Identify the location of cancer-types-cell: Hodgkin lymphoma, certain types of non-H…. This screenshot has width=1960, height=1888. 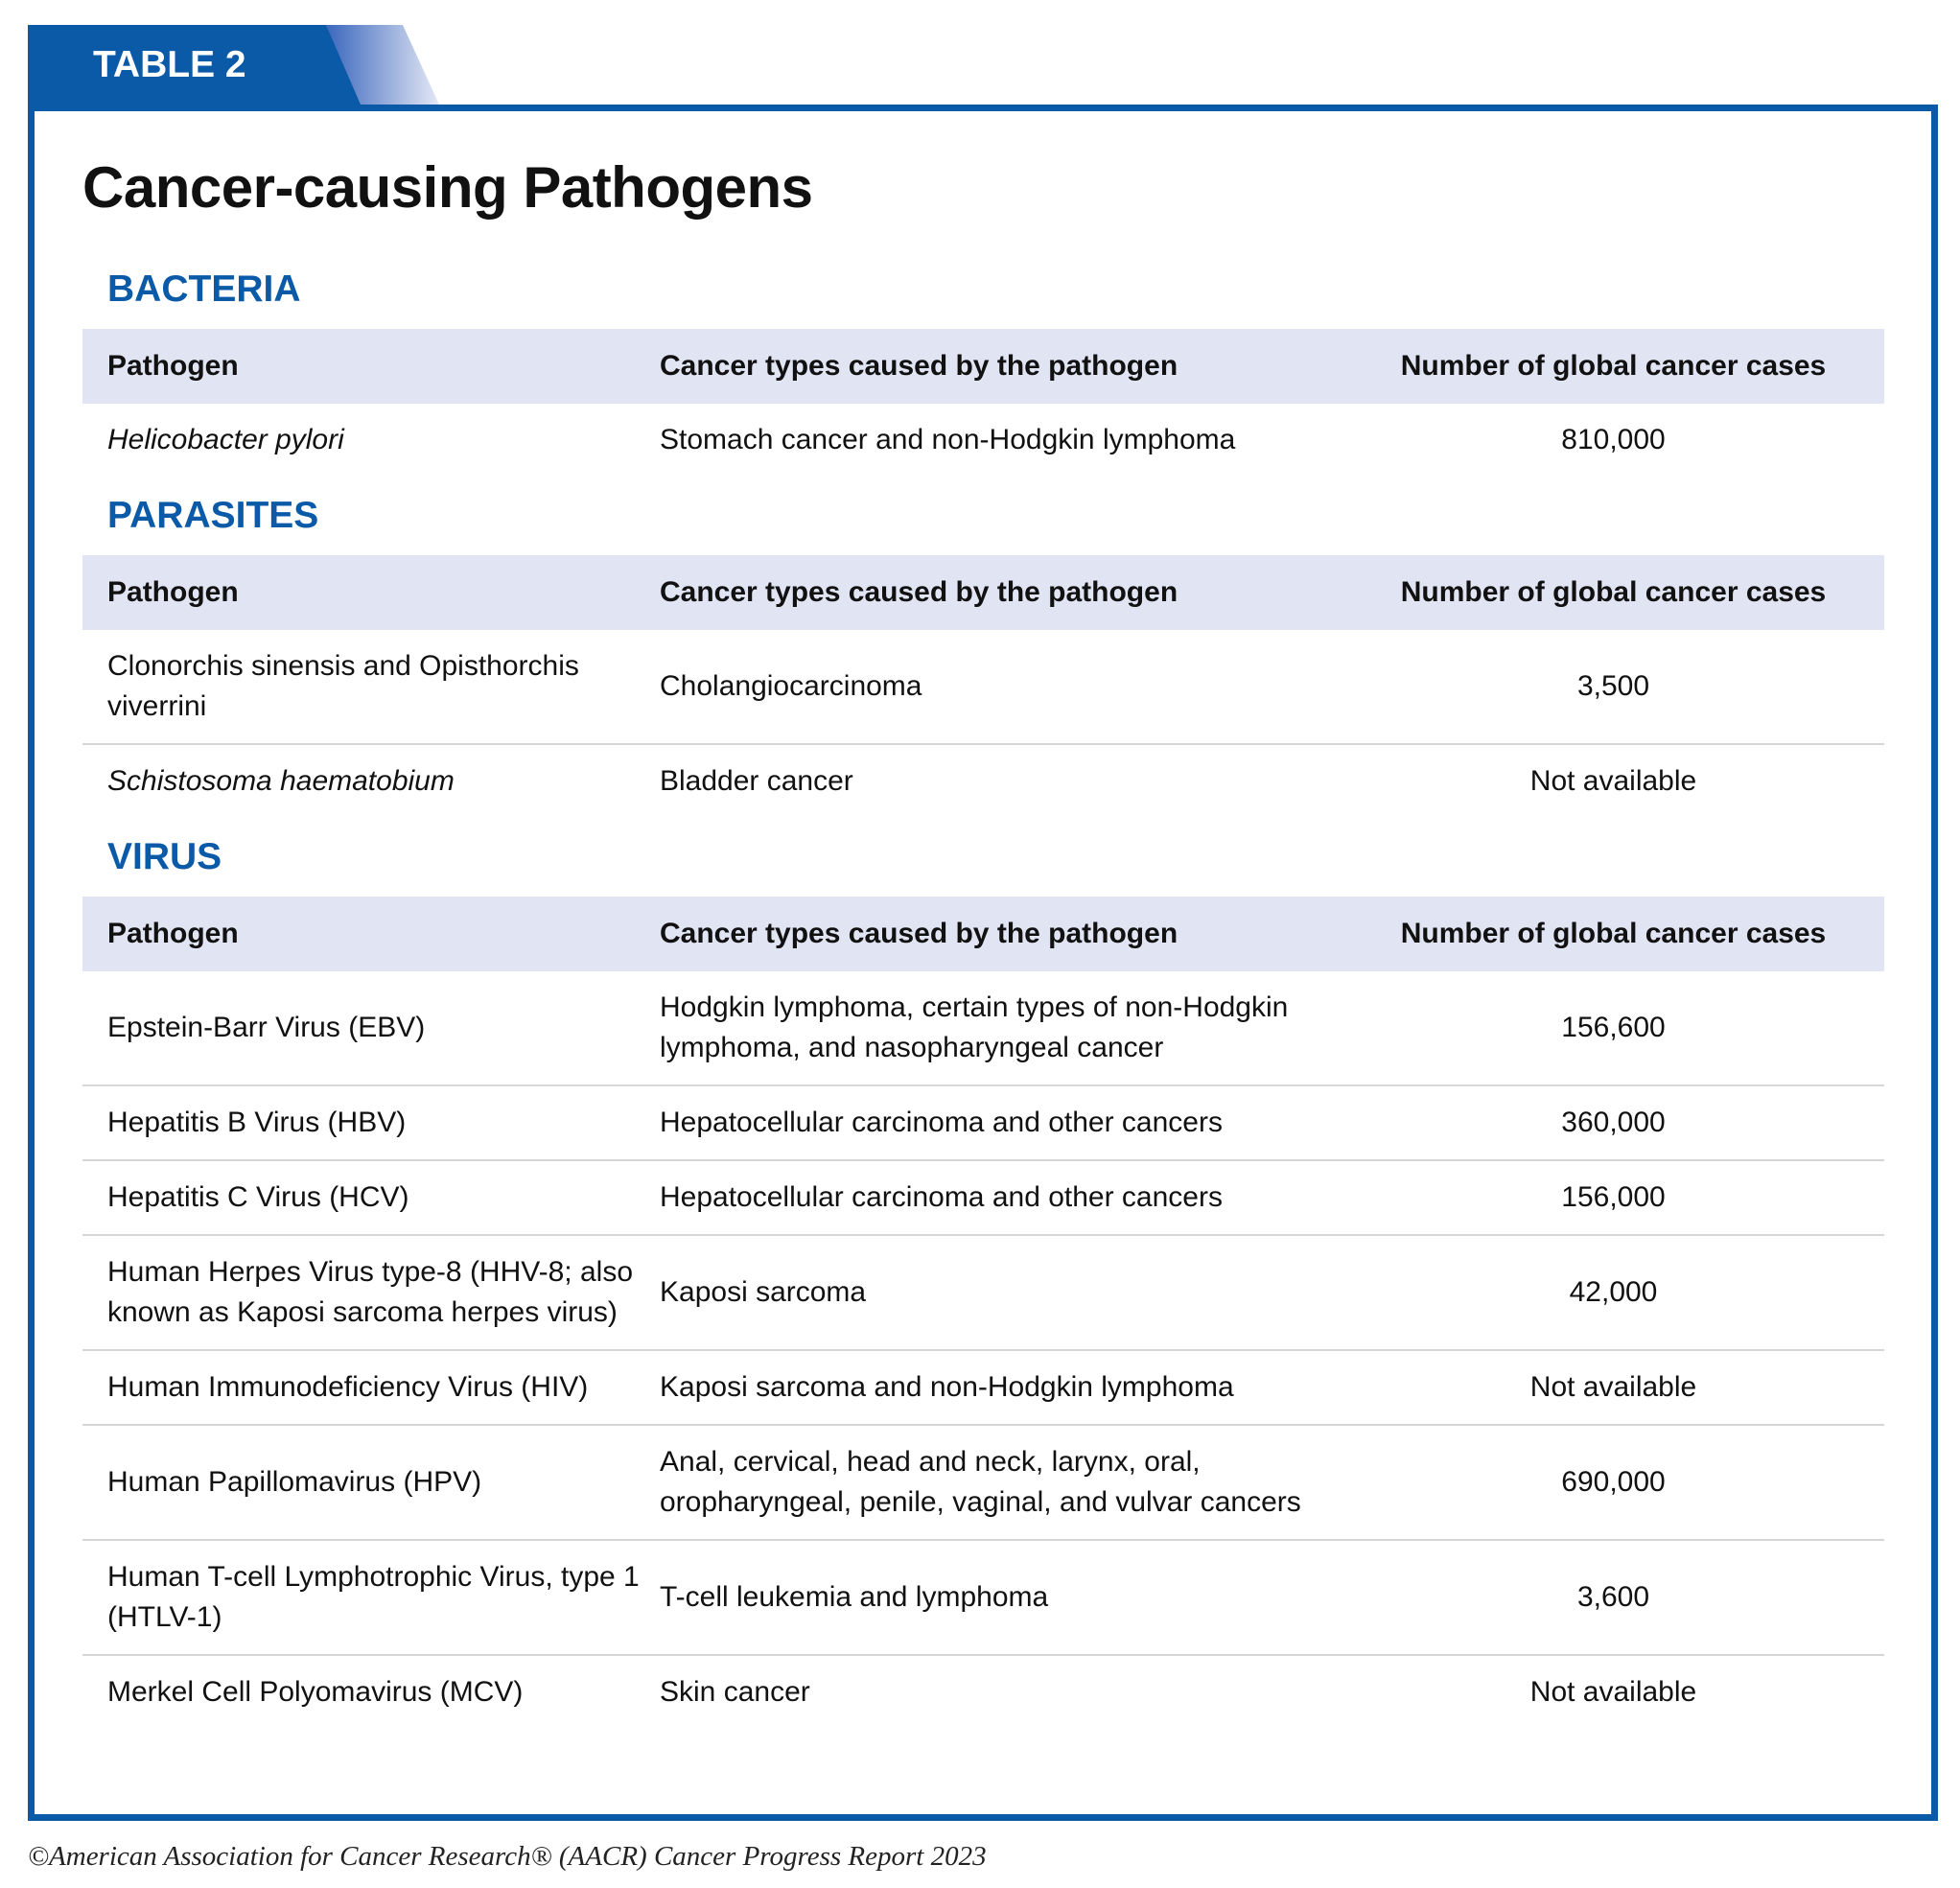
(974, 1027).